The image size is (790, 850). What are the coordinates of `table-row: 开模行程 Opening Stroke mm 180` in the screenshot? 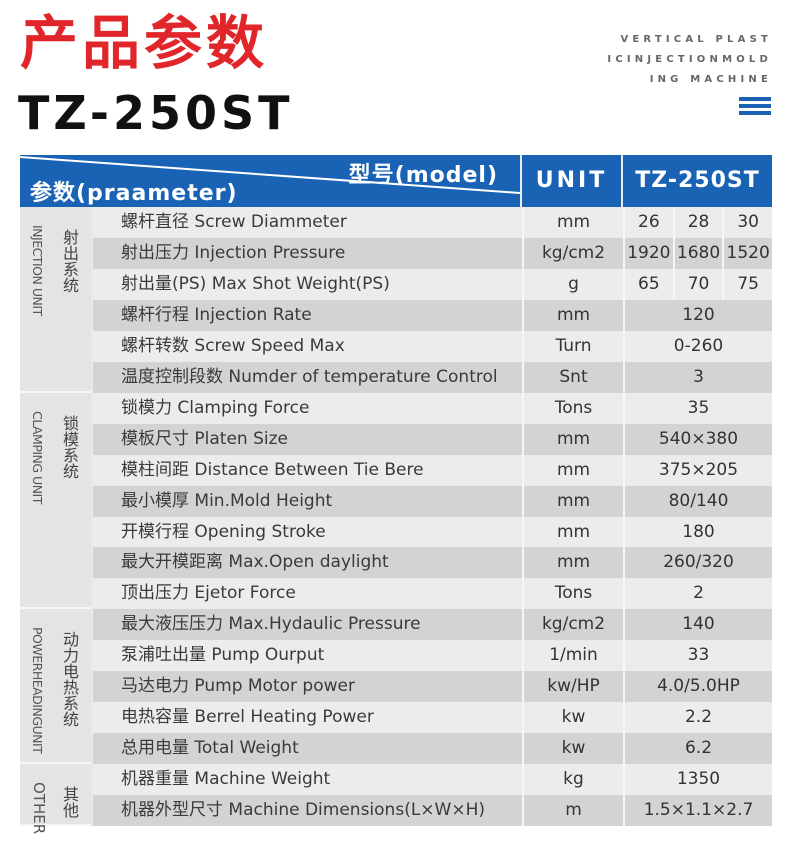 It's located at (432, 532).